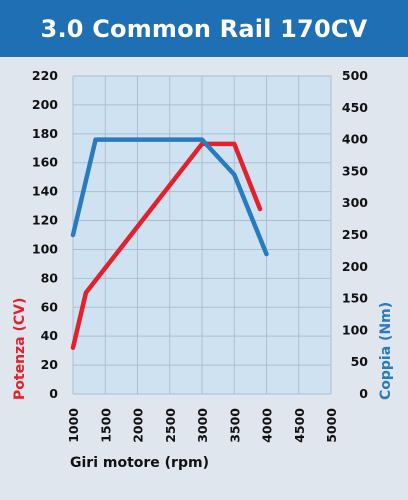 The width and height of the screenshot is (408, 500). I want to click on x-tick-label: 2000, so click(138, 425).